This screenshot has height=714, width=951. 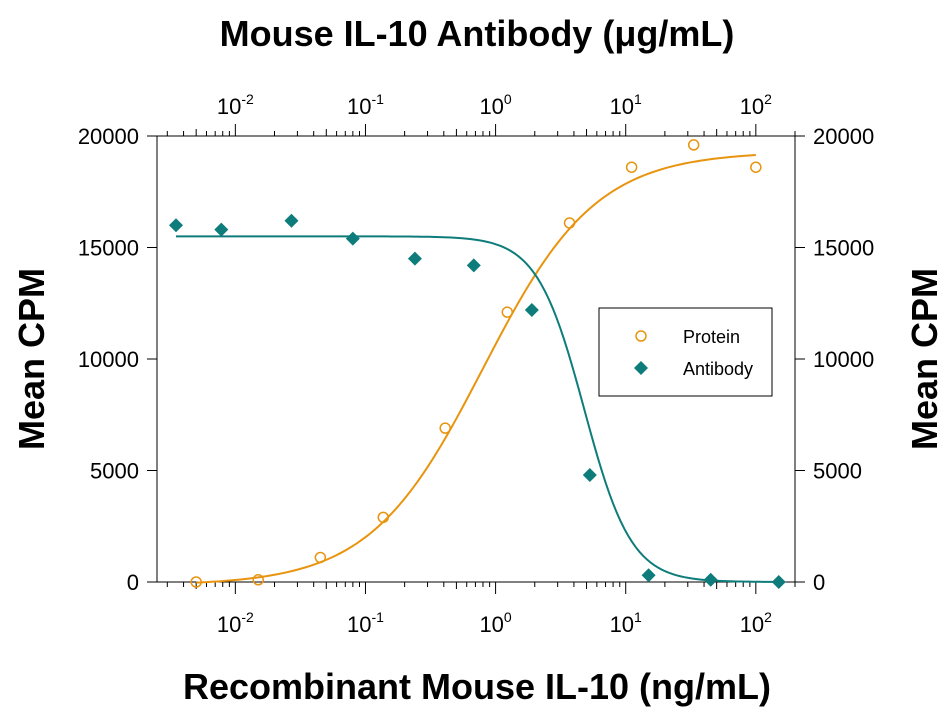 I want to click on bottom-x-tick-label: 10⁰, so click(x=495, y=623).